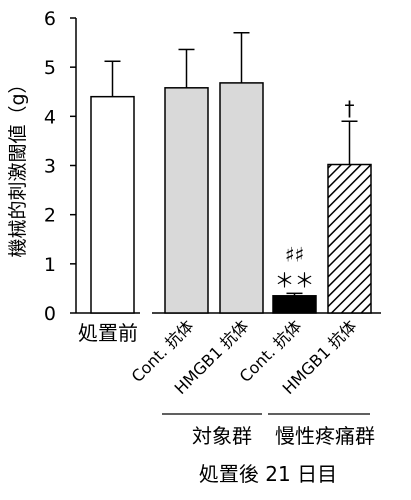 The width and height of the screenshot is (411, 500). What do you see at coordinates (50, 216) in the screenshot?
I see `y-tick-label: 2` at bounding box center [50, 216].